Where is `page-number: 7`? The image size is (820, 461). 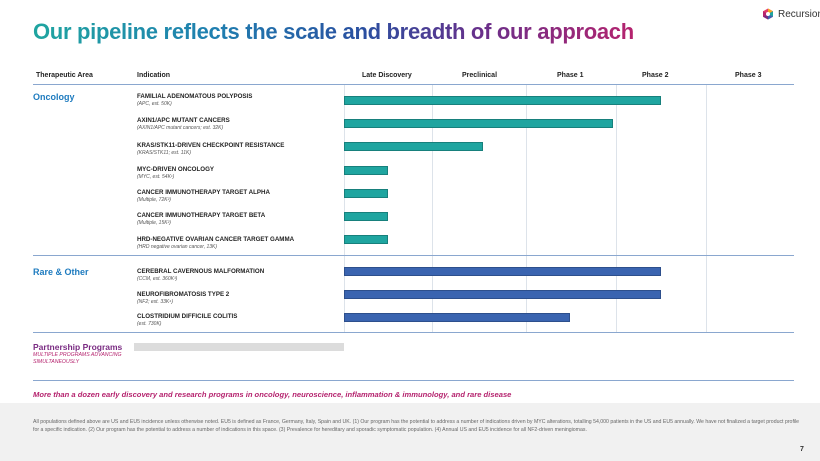 page-number: 7 is located at coordinates (802, 449).